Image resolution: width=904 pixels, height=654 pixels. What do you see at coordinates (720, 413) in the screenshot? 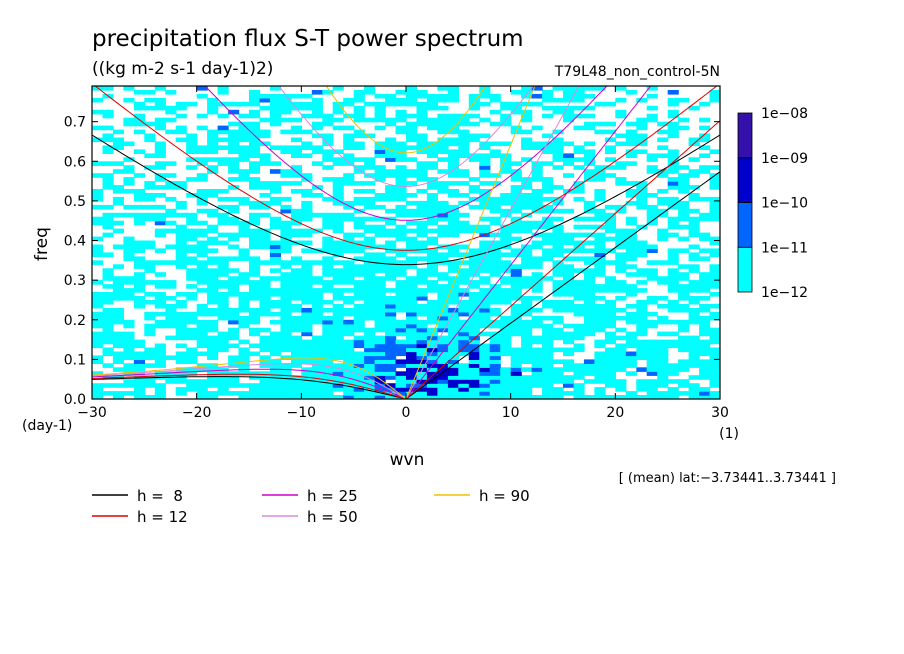
I see `x-tick-label: 30` at bounding box center [720, 413].